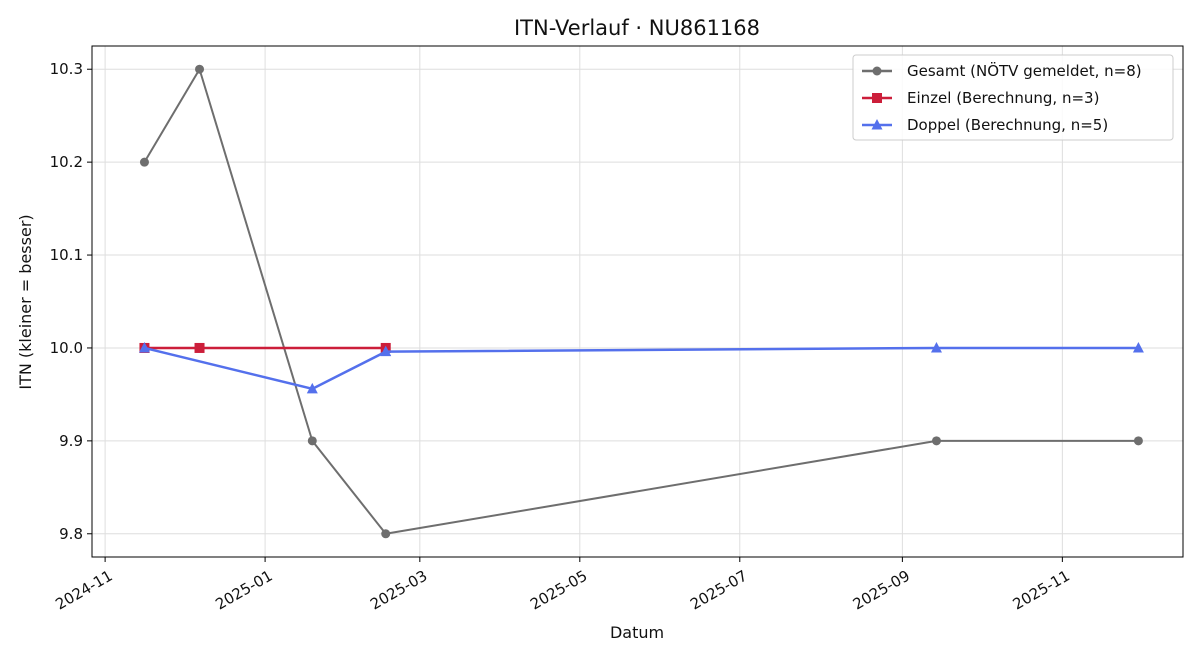 This screenshot has width=1200, height=660. I want to click on legend-box, so click(1013, 97).